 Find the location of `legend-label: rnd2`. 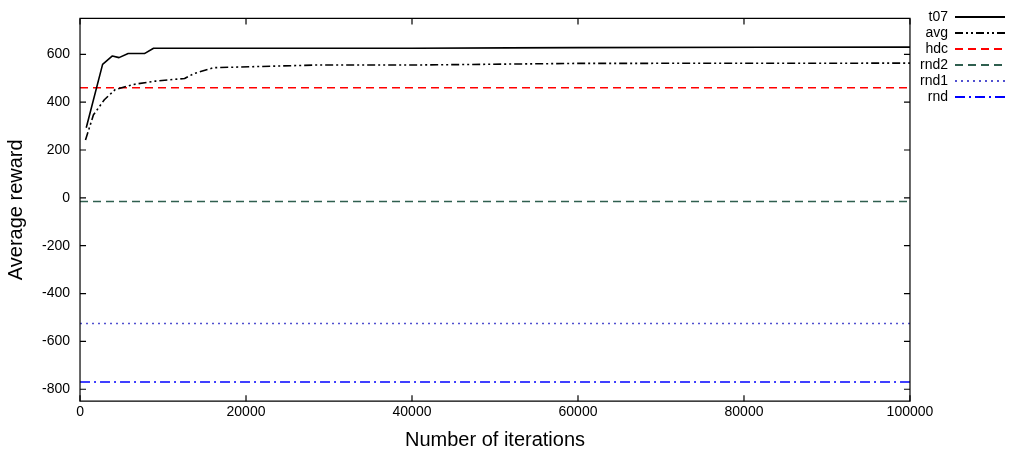

legend-label: rnd2 is located at coordinates (934, 63).